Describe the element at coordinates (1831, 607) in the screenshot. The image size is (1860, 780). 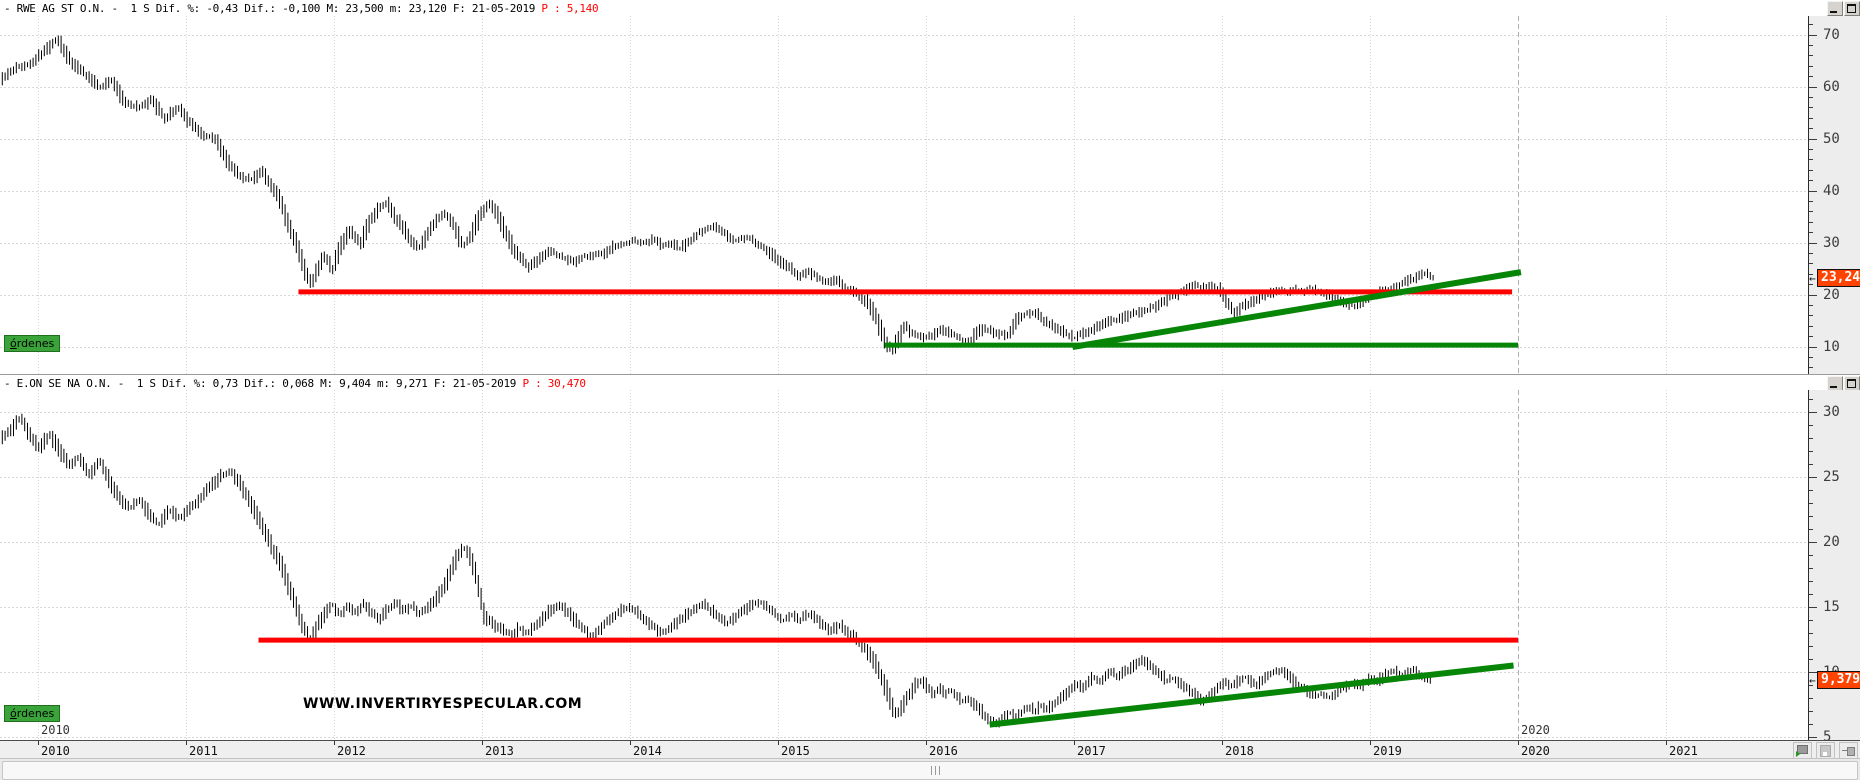
I see `y-axis-label: 15` at that location.